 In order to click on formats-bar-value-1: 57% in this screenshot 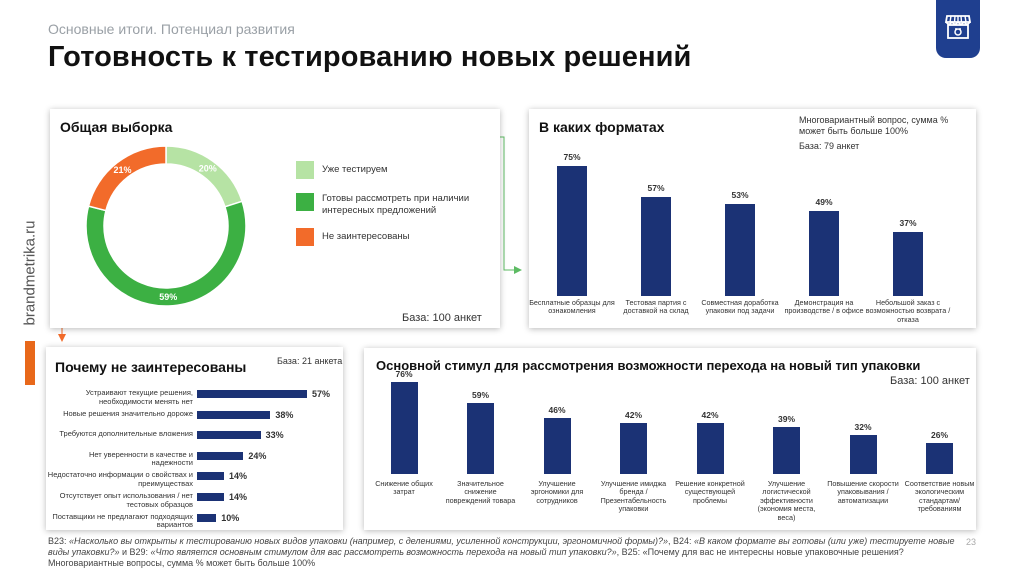, I will do `click(656, 188)`.